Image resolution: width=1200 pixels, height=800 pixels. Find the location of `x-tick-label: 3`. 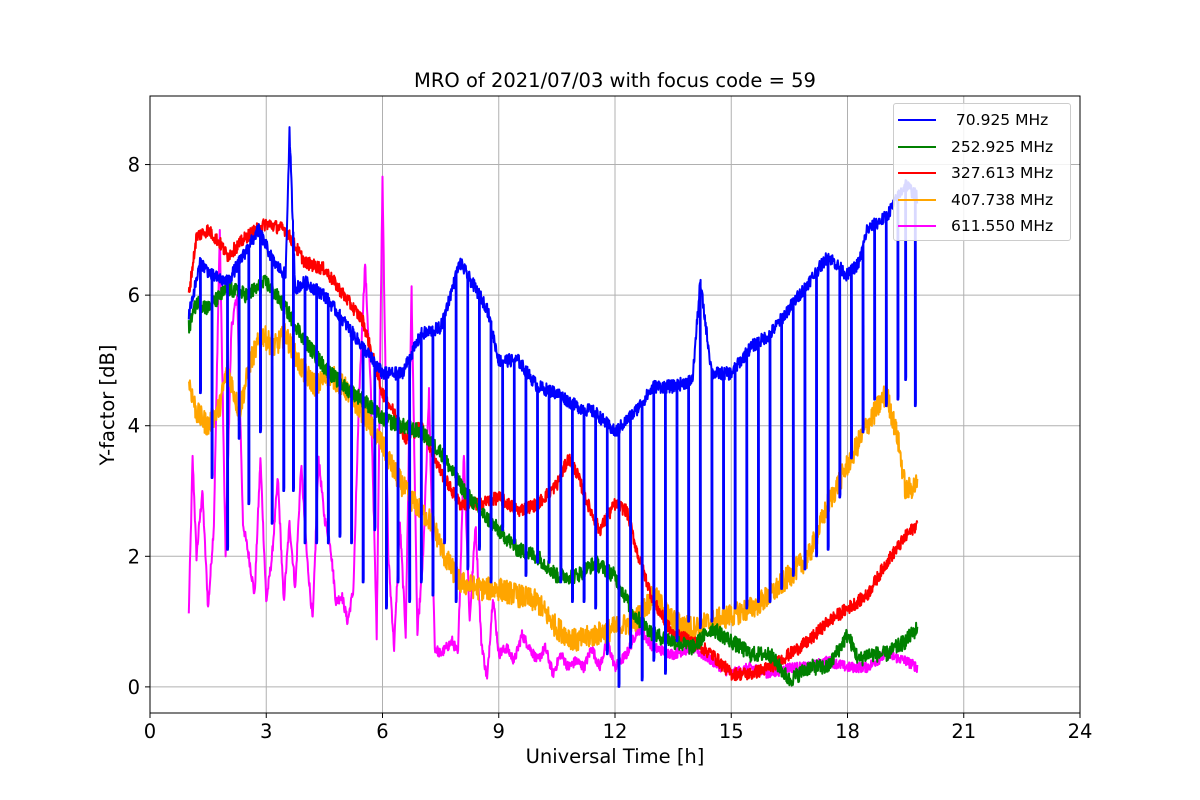

x-tick-label: 3 is located at coordinates (266, 731).